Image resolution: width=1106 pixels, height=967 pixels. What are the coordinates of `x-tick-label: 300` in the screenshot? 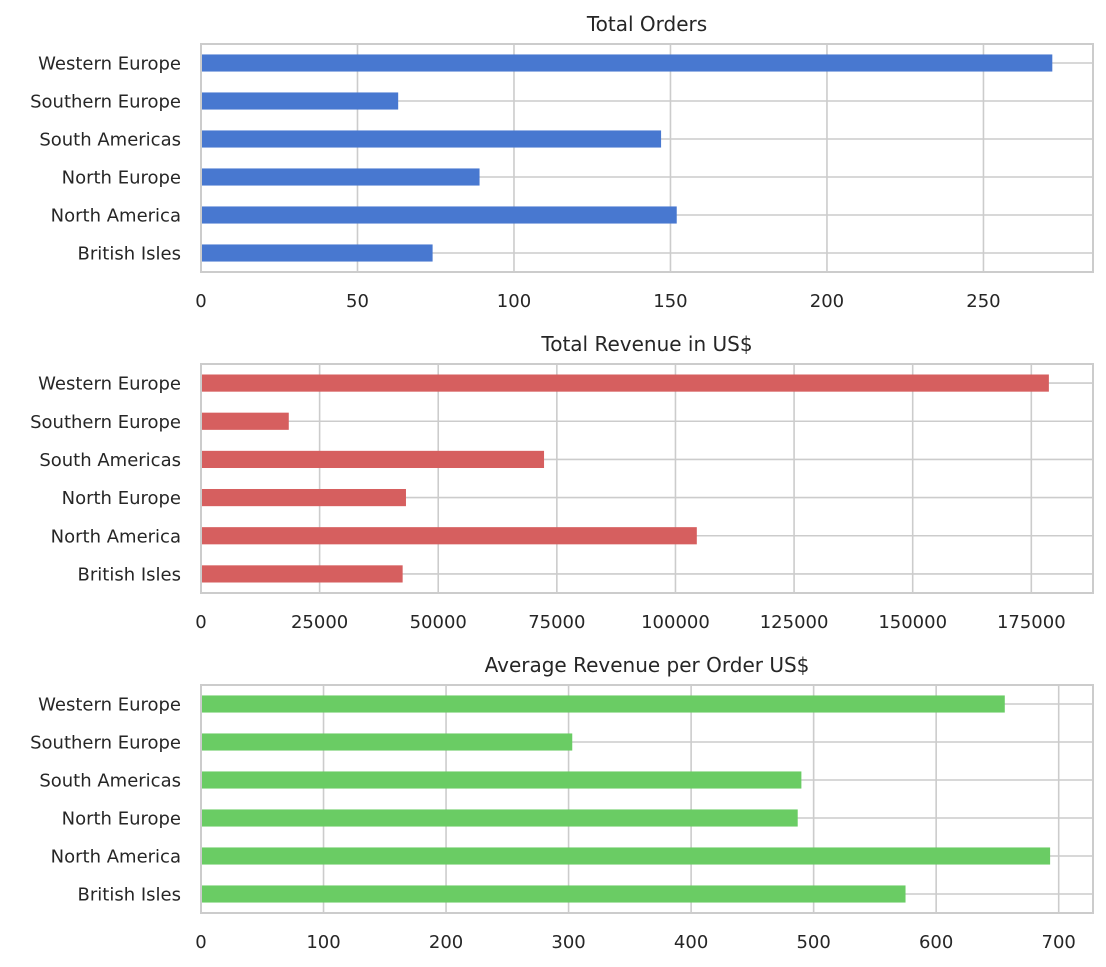 It's located at (568, 942).